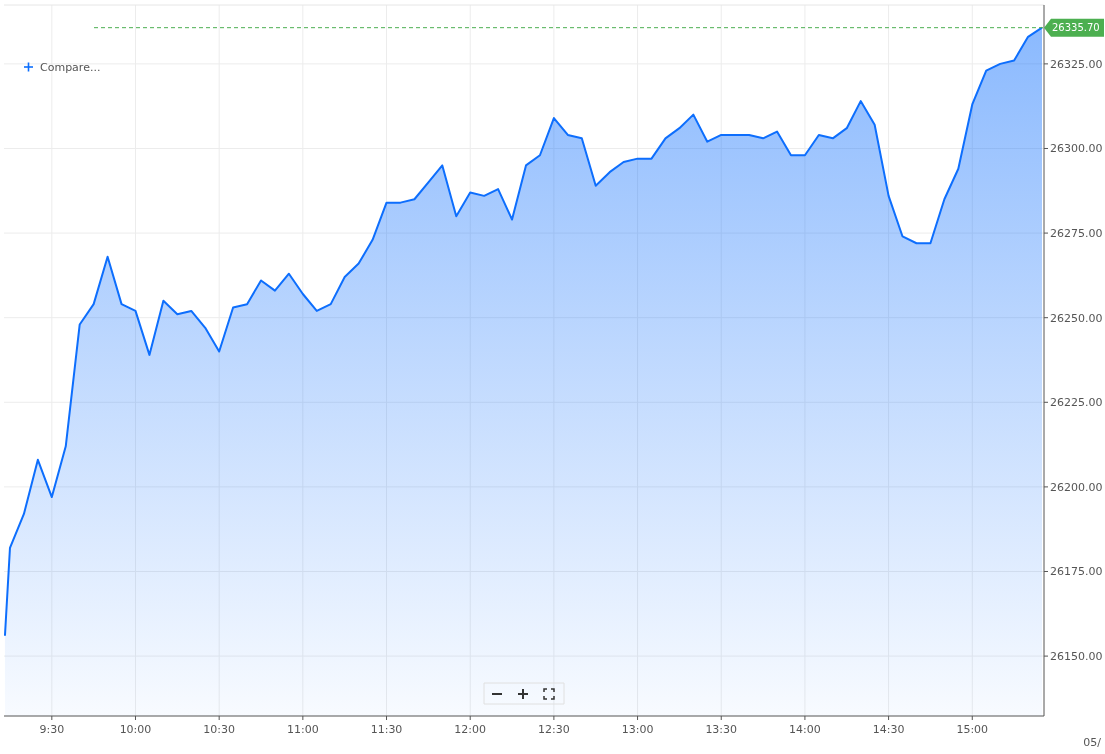  I want to click on x-tick-label: 11:00, so click(303, 729).